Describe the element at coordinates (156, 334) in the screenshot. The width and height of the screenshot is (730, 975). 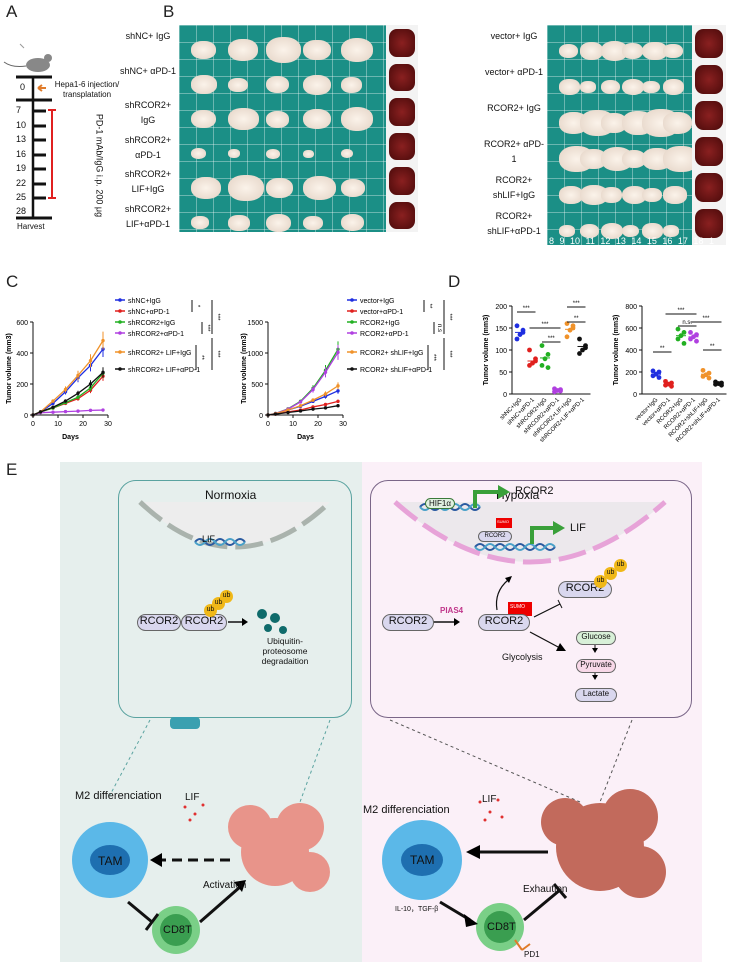
I see `legend-label: shRCOR2+αPD-1` at that location.